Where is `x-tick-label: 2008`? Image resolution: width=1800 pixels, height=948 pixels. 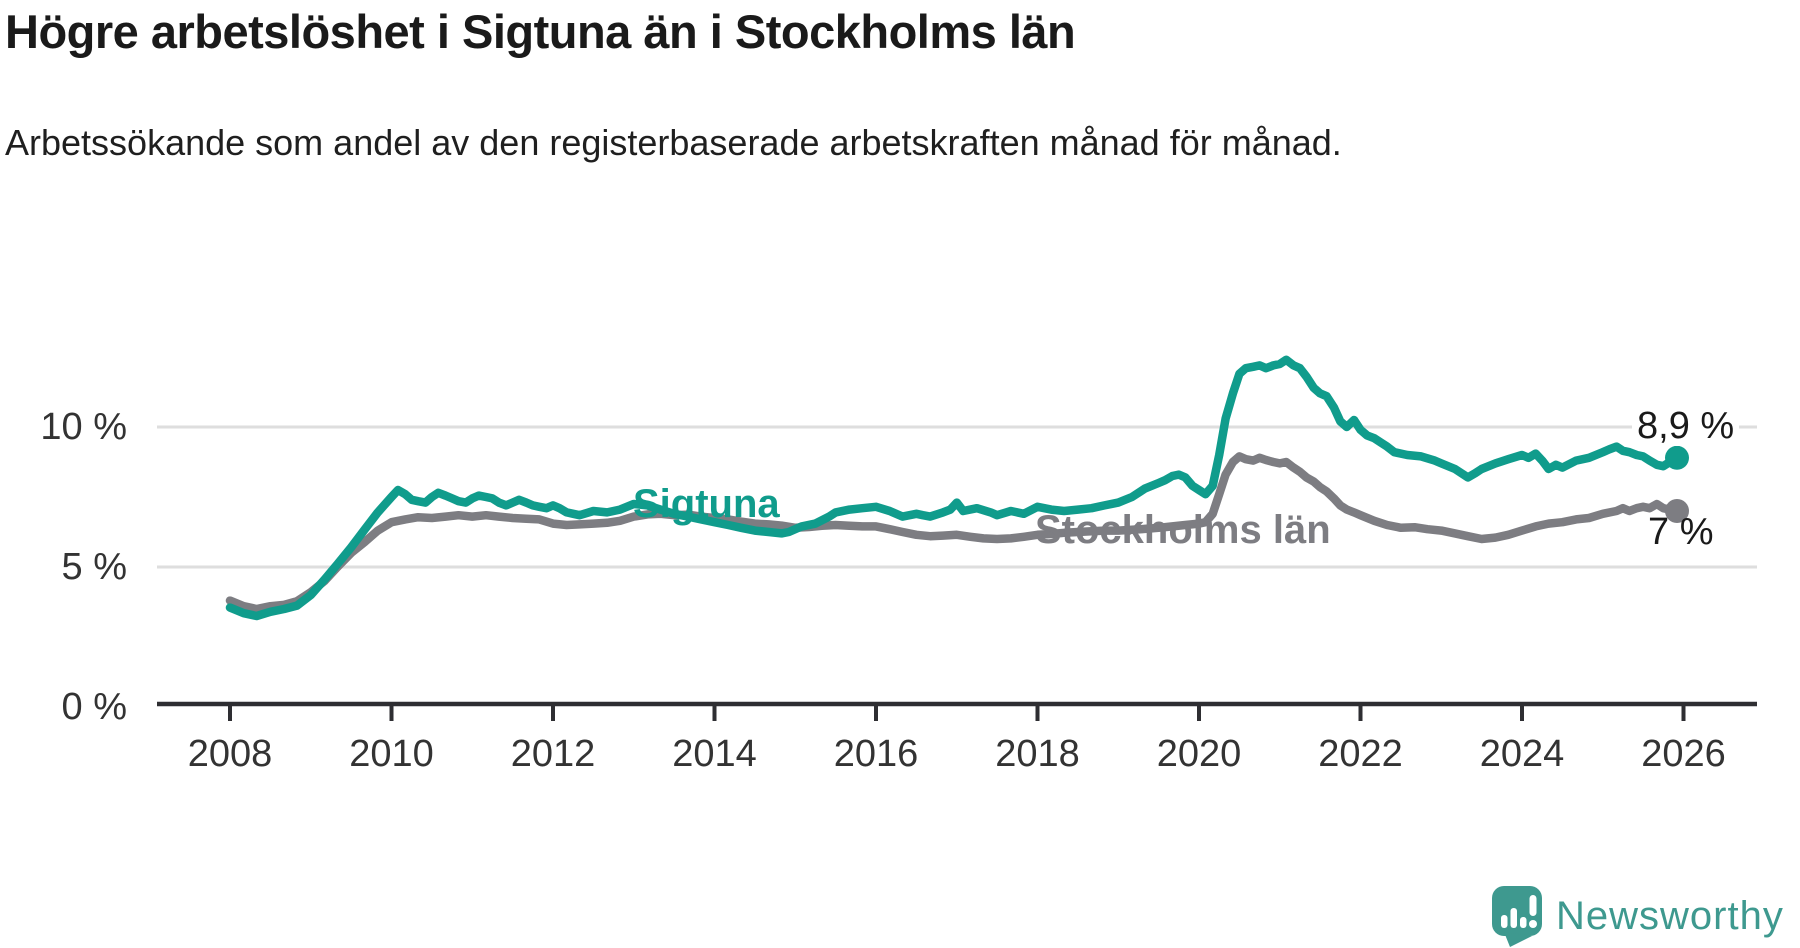 x-tick-label: 2008 is located at coordinates (230, 754).